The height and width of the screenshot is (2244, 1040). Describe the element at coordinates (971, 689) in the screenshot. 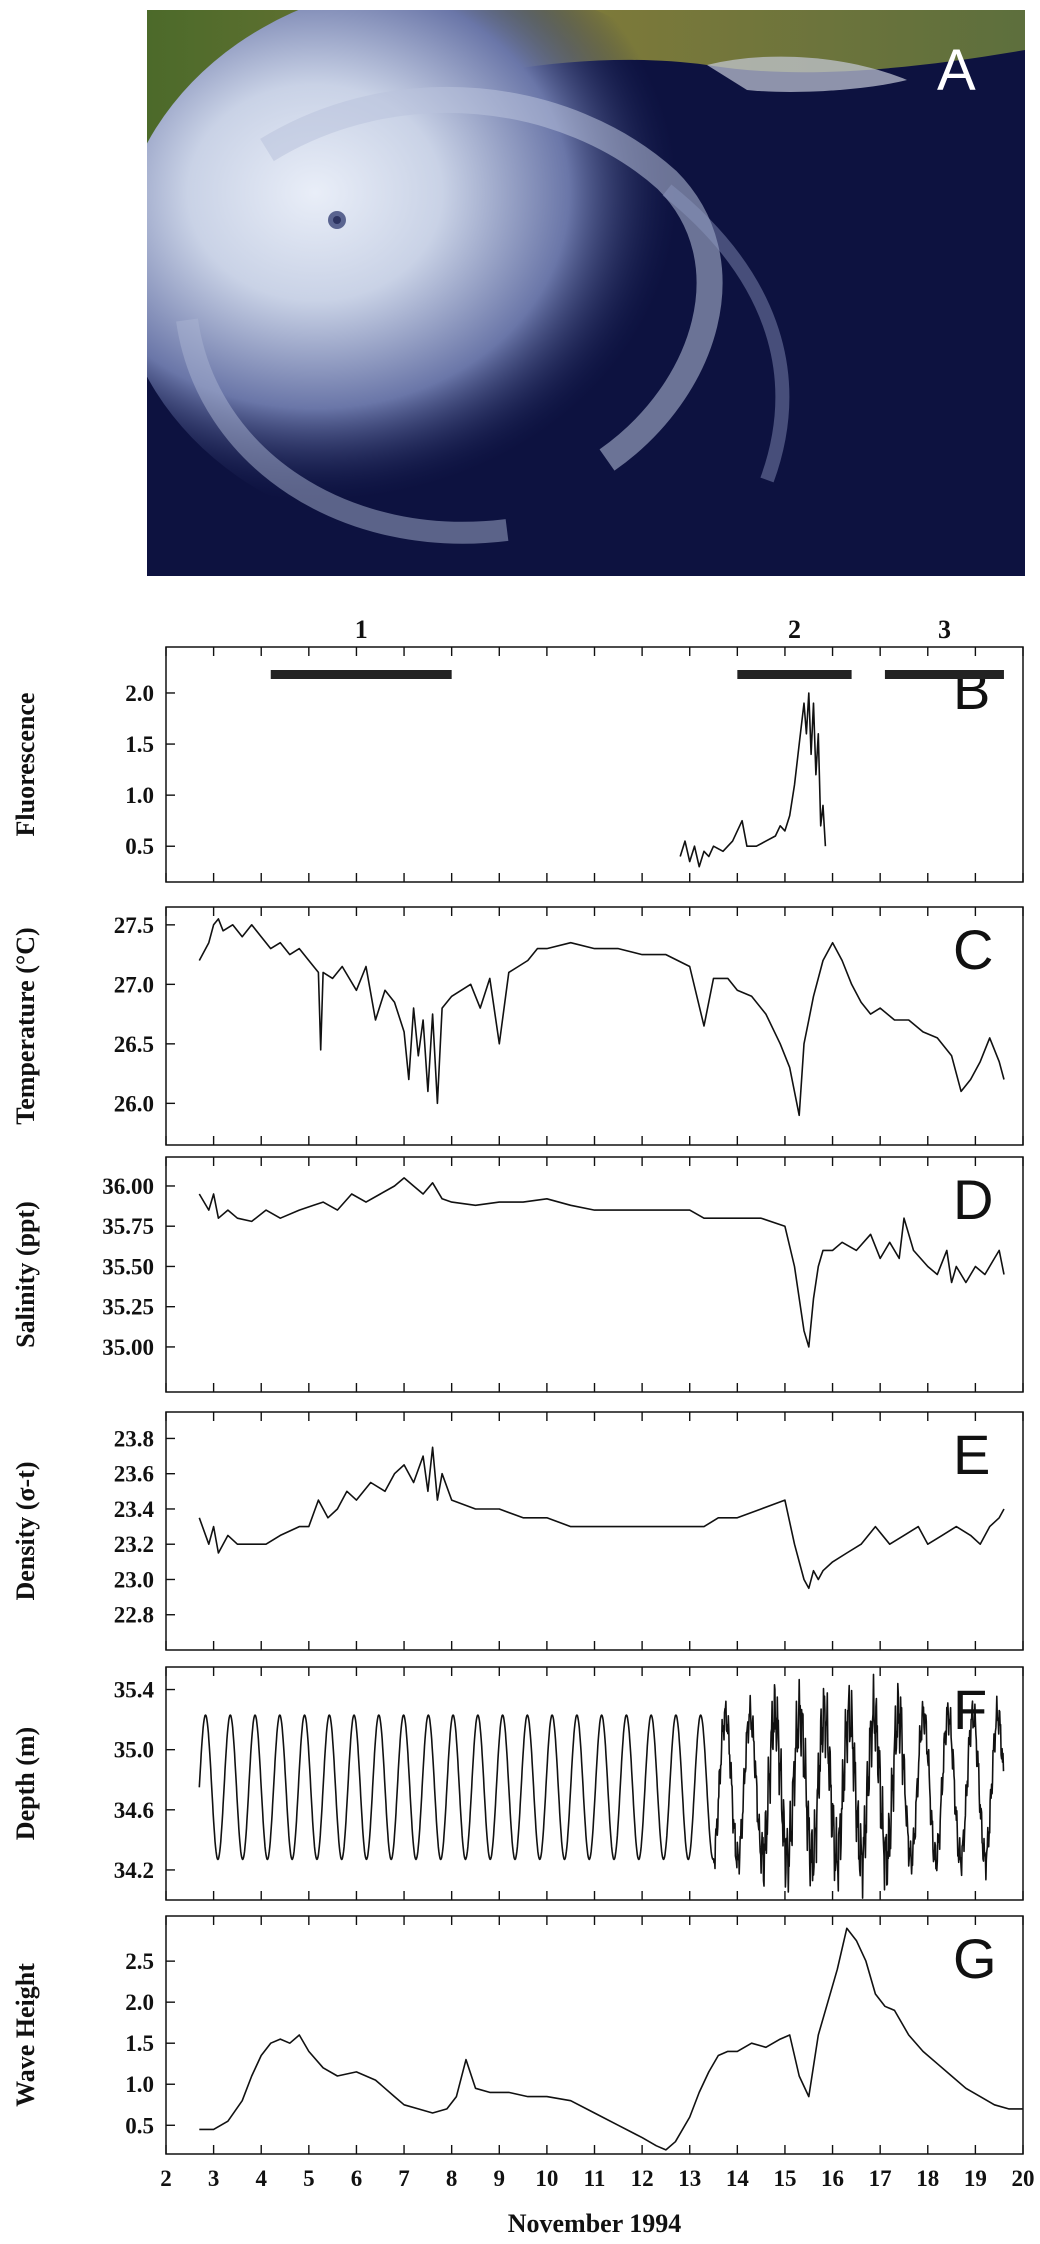

I see `panel-label-b: B` at that location.